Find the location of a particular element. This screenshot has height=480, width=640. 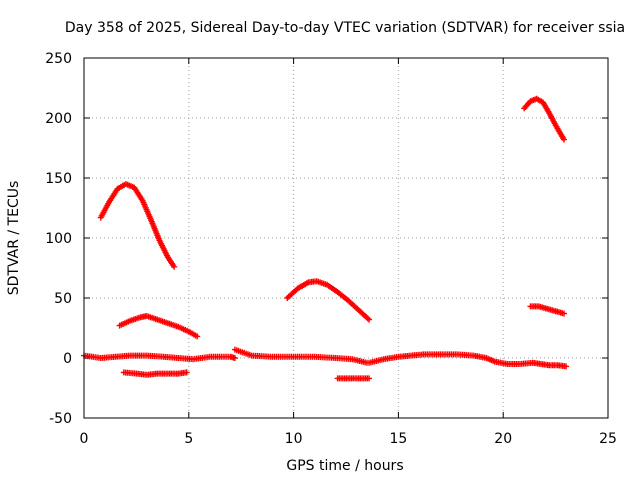

y-axis-label: SDTVAR / TECUs is located at coordinates (14, 238).